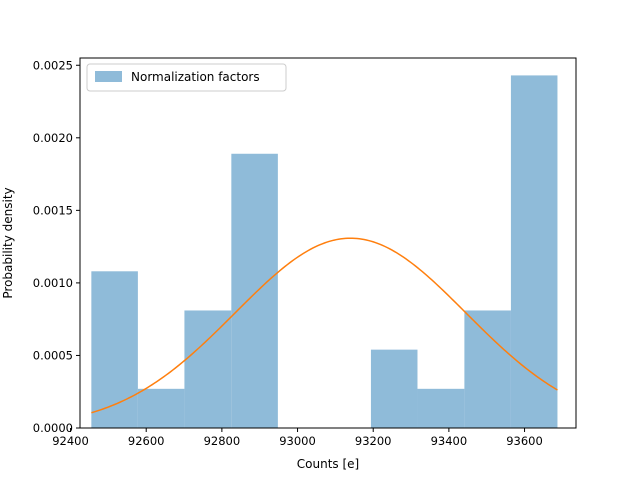 The width and height of the screenshot is (640, 484). I want to click on x-axis-label: Counts [e], so click(328, 464).